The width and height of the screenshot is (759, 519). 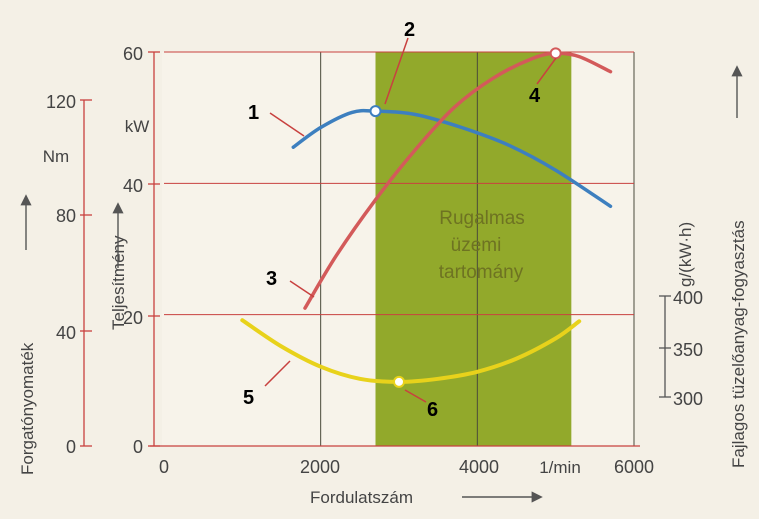 I want to click on power-tick-20: 20, so click(x=133, y=318).